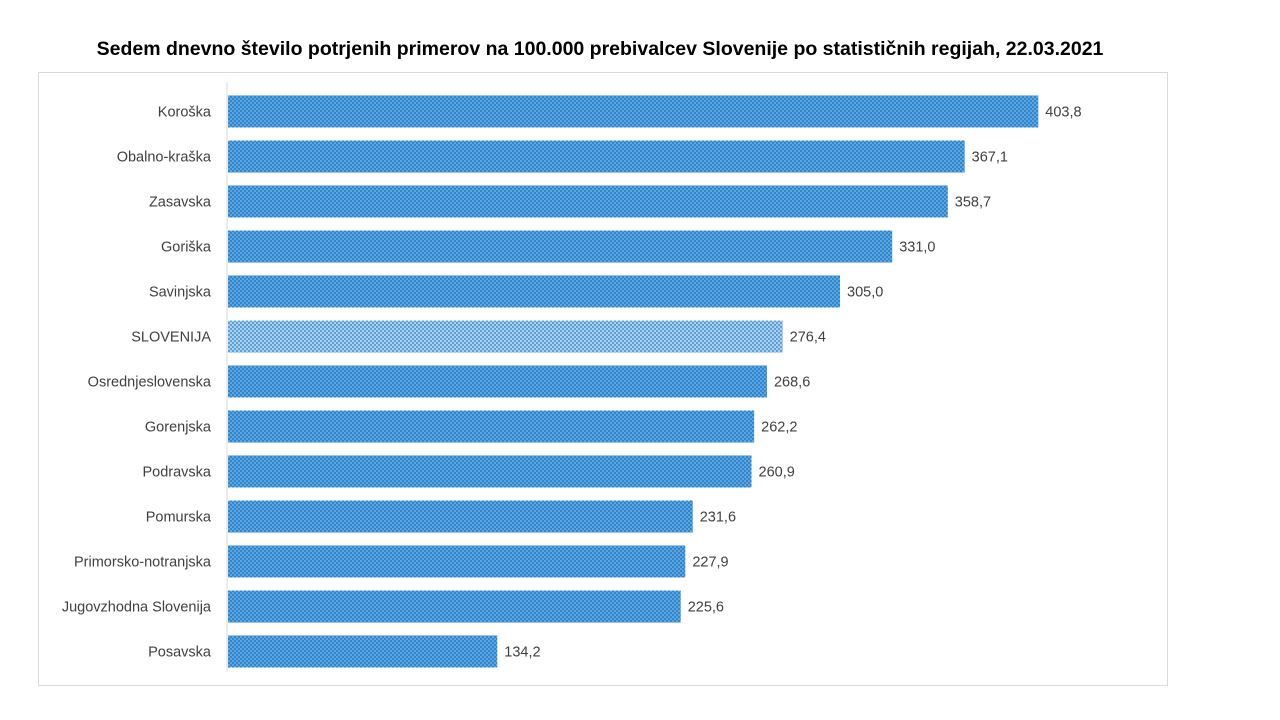  I want to click on category-label: Podravska, so click(176, 473).